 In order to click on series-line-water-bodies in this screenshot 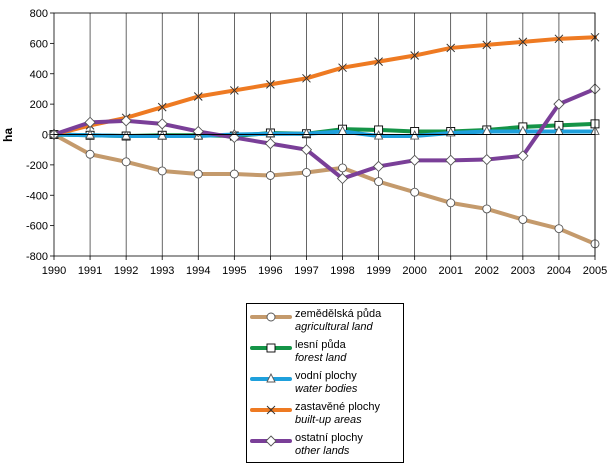, I will do `click(324, 134)`.